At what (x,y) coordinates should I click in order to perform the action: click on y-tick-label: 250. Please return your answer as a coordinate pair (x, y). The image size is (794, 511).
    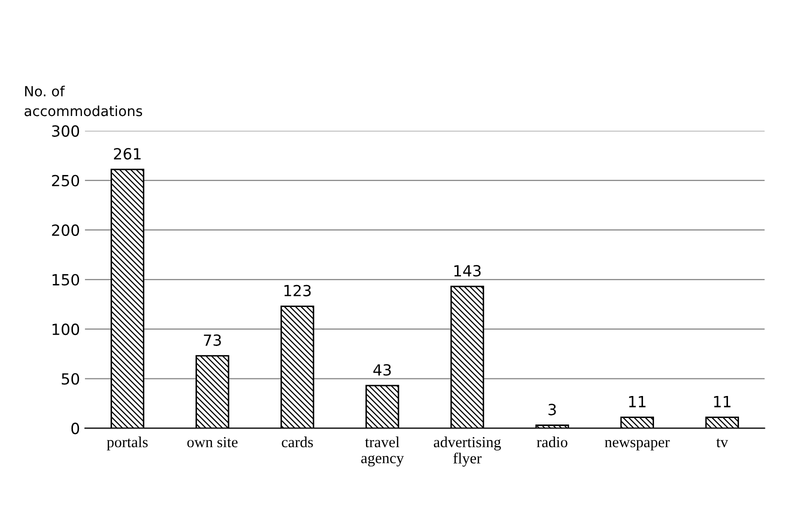
    Looking at the image, I should click on (66, 180).